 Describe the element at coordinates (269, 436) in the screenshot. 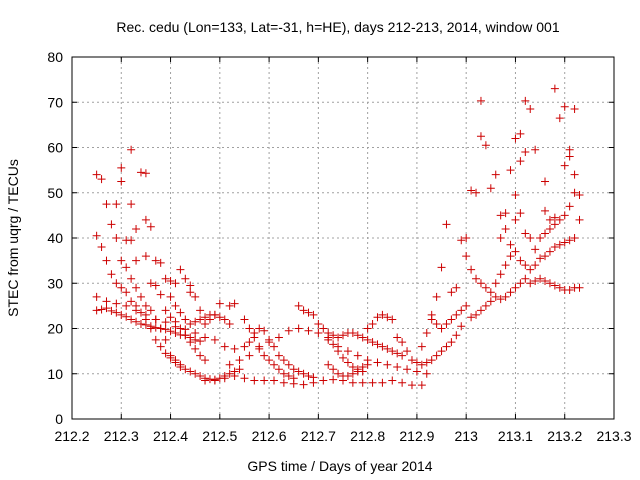

I see `x-tick-label: 212.6` at that location.